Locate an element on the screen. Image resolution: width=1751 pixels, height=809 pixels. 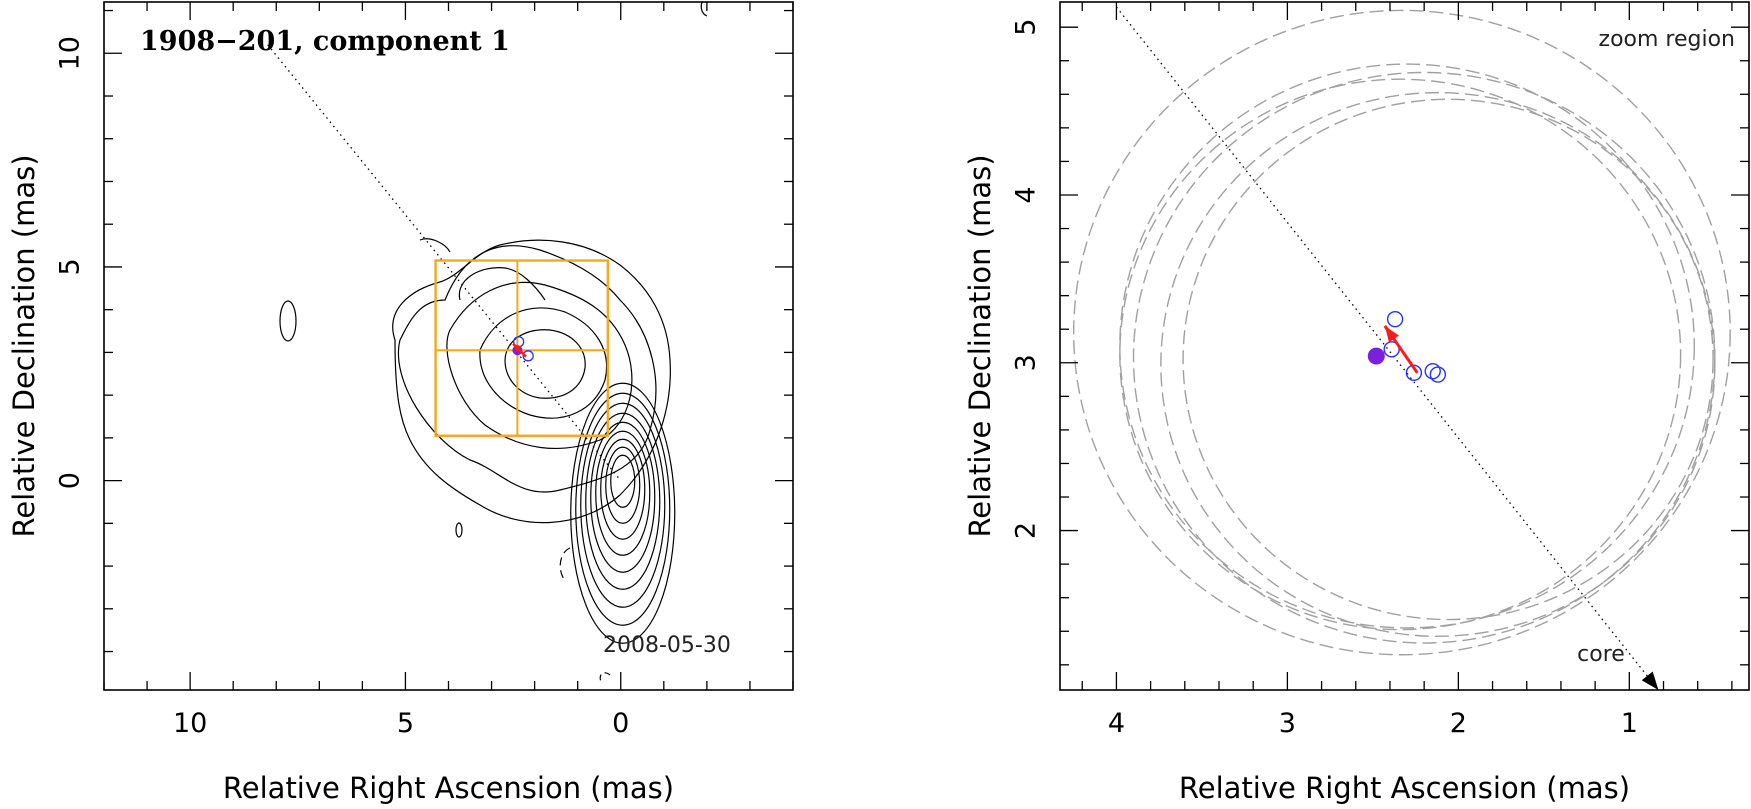
left-y-axis-label: Relative Declination (mas) is located at coordinates (24, 345).